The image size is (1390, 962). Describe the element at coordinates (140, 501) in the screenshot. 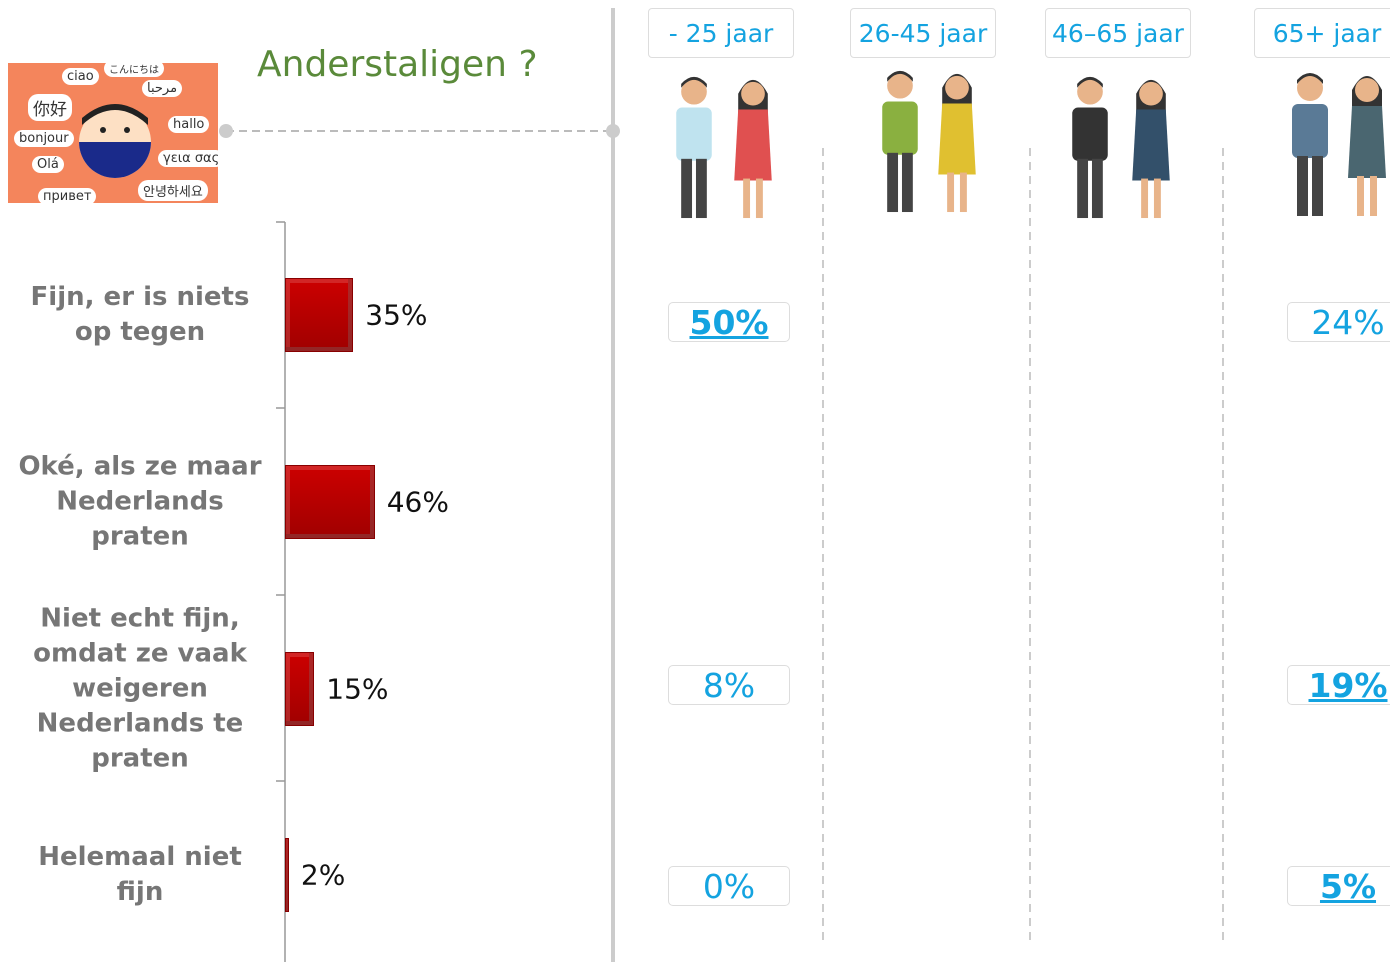

I see `category-label: Oké, als ze maar Nederlands praten` at that location.